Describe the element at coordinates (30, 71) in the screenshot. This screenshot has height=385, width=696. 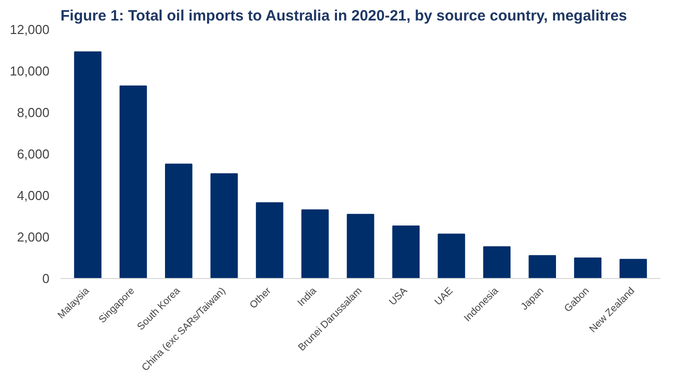
I see `y-tick-label: 10,000` at that location.